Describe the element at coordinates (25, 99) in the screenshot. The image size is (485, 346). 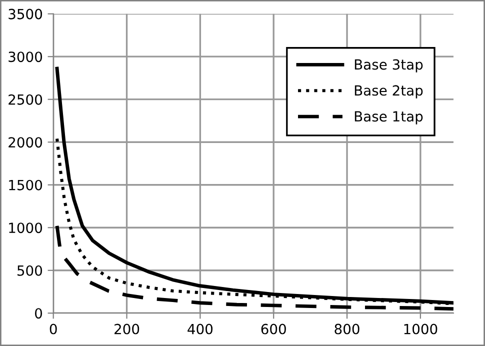
I see `y-tick-label: 2500` at that location.